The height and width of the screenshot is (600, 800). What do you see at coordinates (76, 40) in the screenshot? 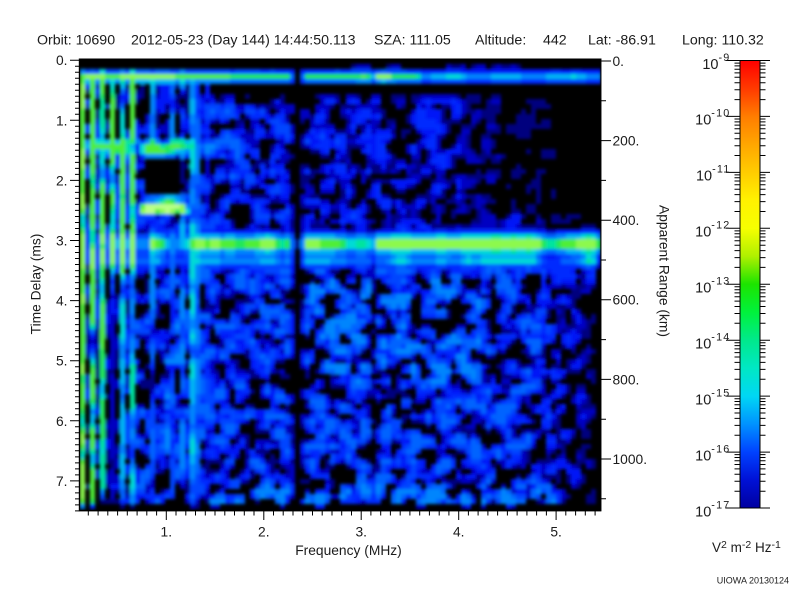
I see `svg-text: Orbit: 10690` at bounding box center [76, 40].